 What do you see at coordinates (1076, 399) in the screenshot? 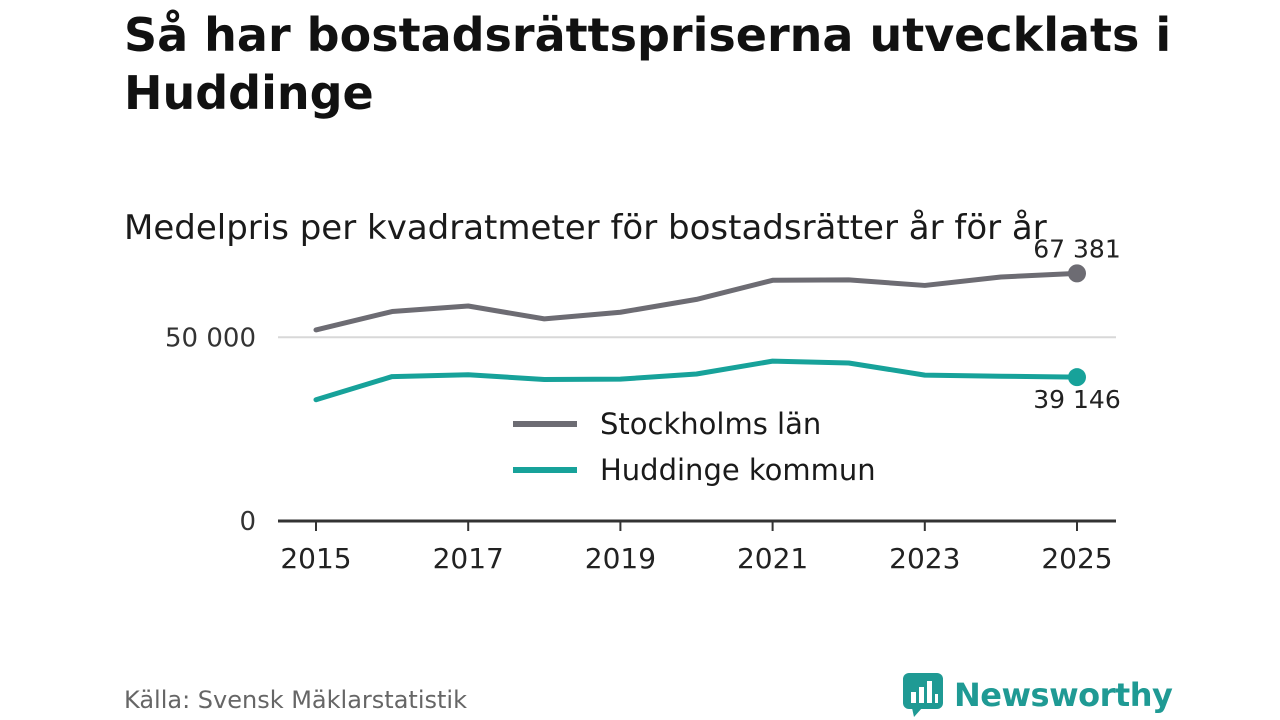
I see `end-value-label: 39 146` at bounding box center [1076, 399].